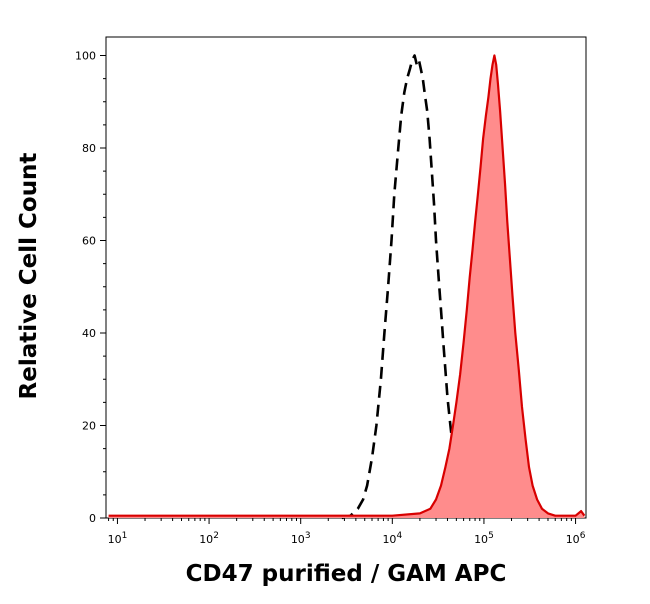 This screenshot has width=650, height=604. I want to click on x-tick-label: 10⁴, so click(392, 538).